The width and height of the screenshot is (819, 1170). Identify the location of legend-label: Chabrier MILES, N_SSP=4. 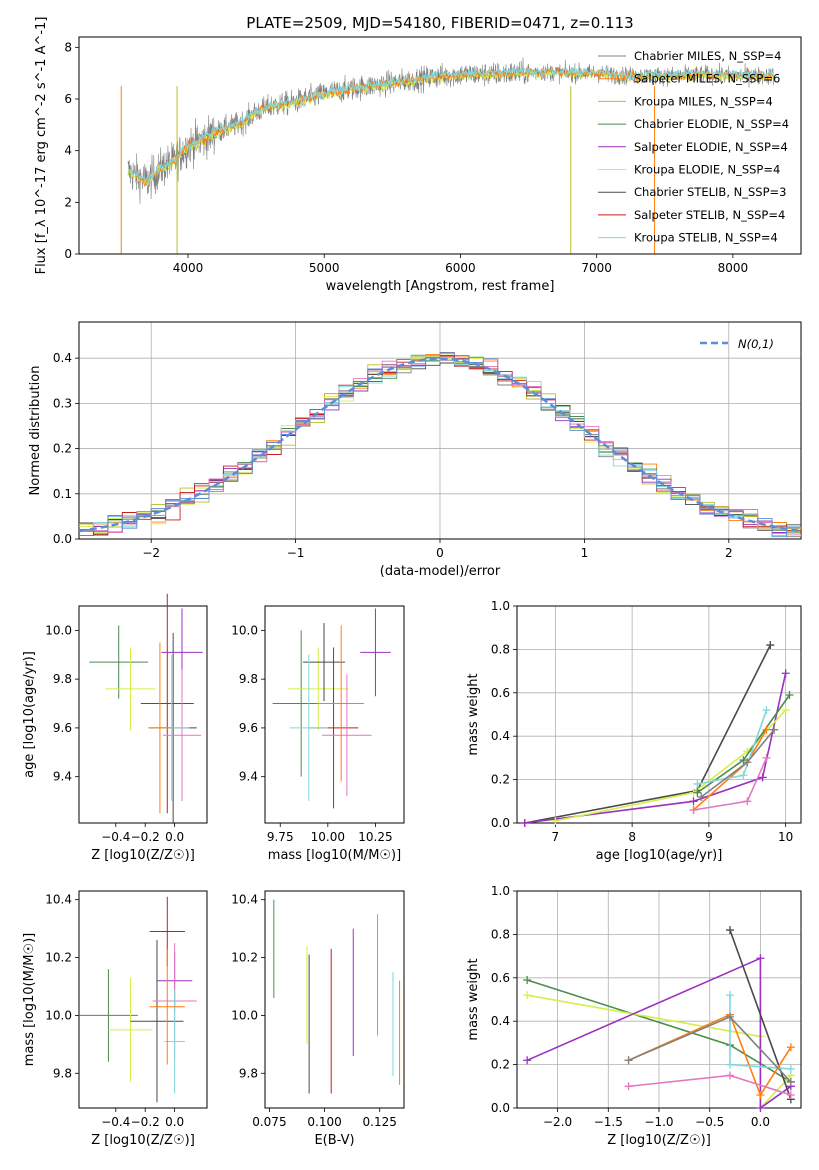
(707, 56).